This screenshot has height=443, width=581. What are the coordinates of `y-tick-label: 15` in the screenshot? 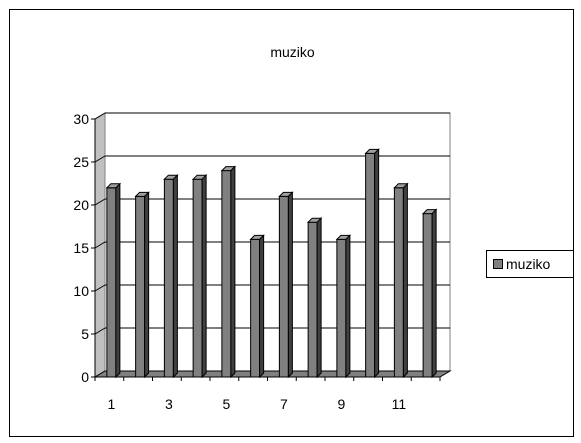 It's located at (81, 248).